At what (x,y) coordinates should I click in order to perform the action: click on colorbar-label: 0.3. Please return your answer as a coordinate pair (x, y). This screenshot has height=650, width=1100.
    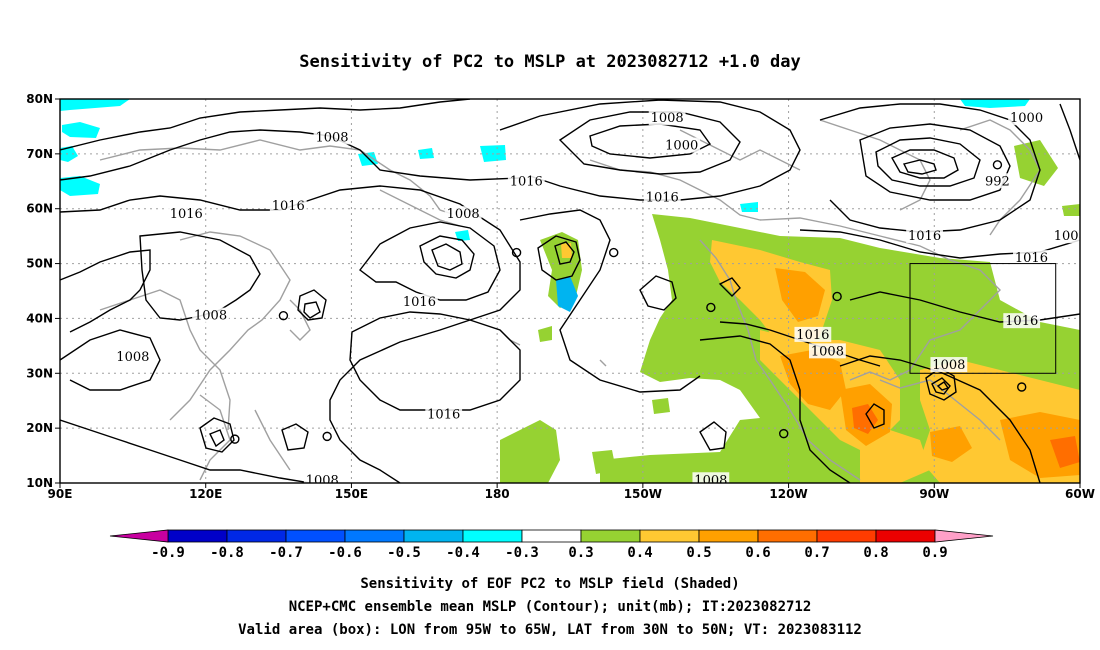
    Looking at the image, I should click on (580, 553).